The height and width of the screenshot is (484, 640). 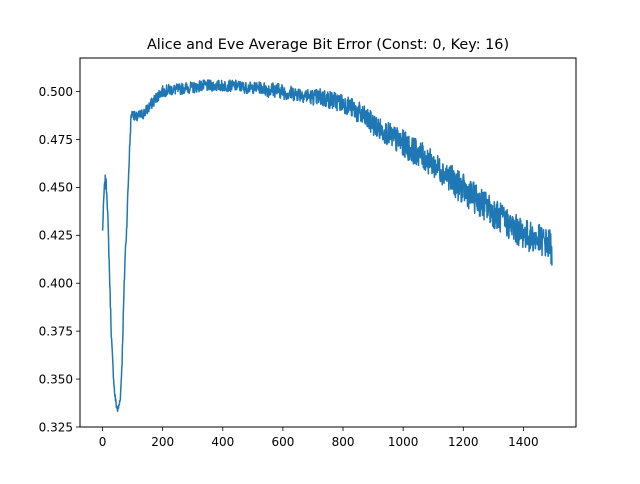 What do you see at coordinates (282, 442) in the screenshot?
I see `x-tick-label: 600` at bounding box center [282, 442].